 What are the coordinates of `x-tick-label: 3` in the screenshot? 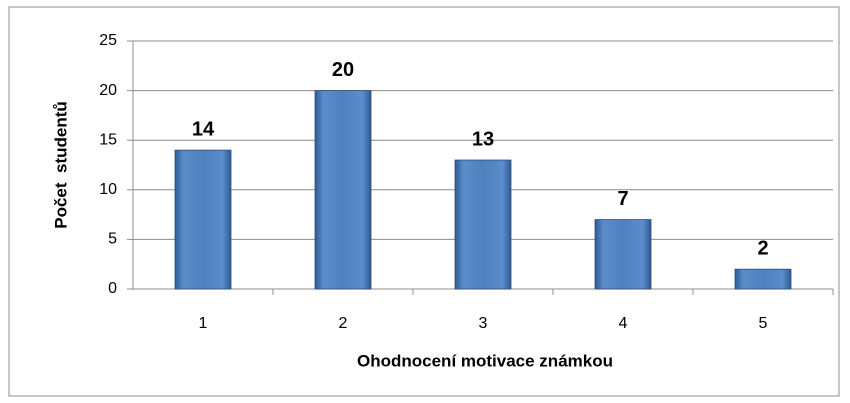 It's located at (483, 323).